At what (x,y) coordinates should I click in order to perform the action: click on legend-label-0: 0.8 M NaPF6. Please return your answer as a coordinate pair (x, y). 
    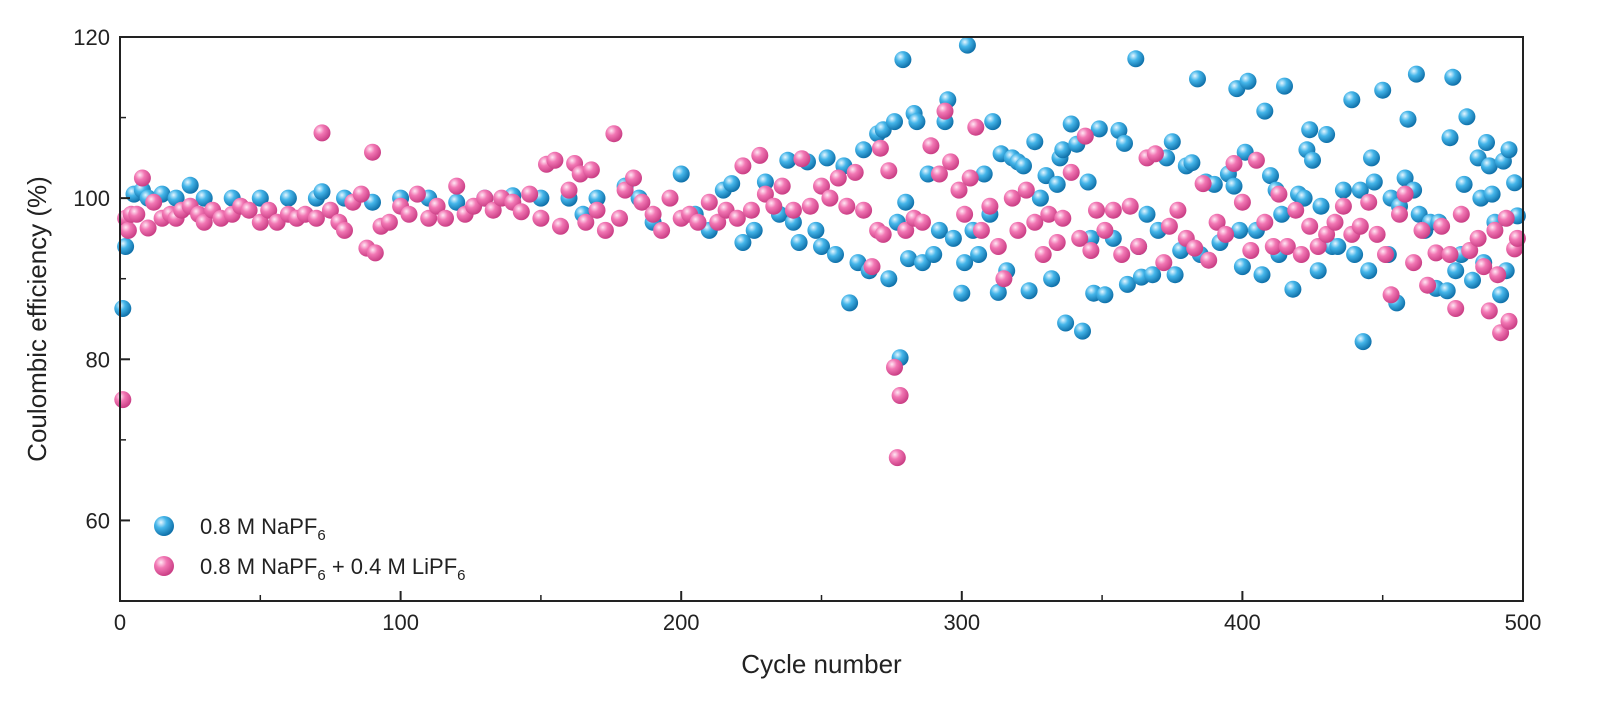
    Looking at the image, I should click on (263, 529).